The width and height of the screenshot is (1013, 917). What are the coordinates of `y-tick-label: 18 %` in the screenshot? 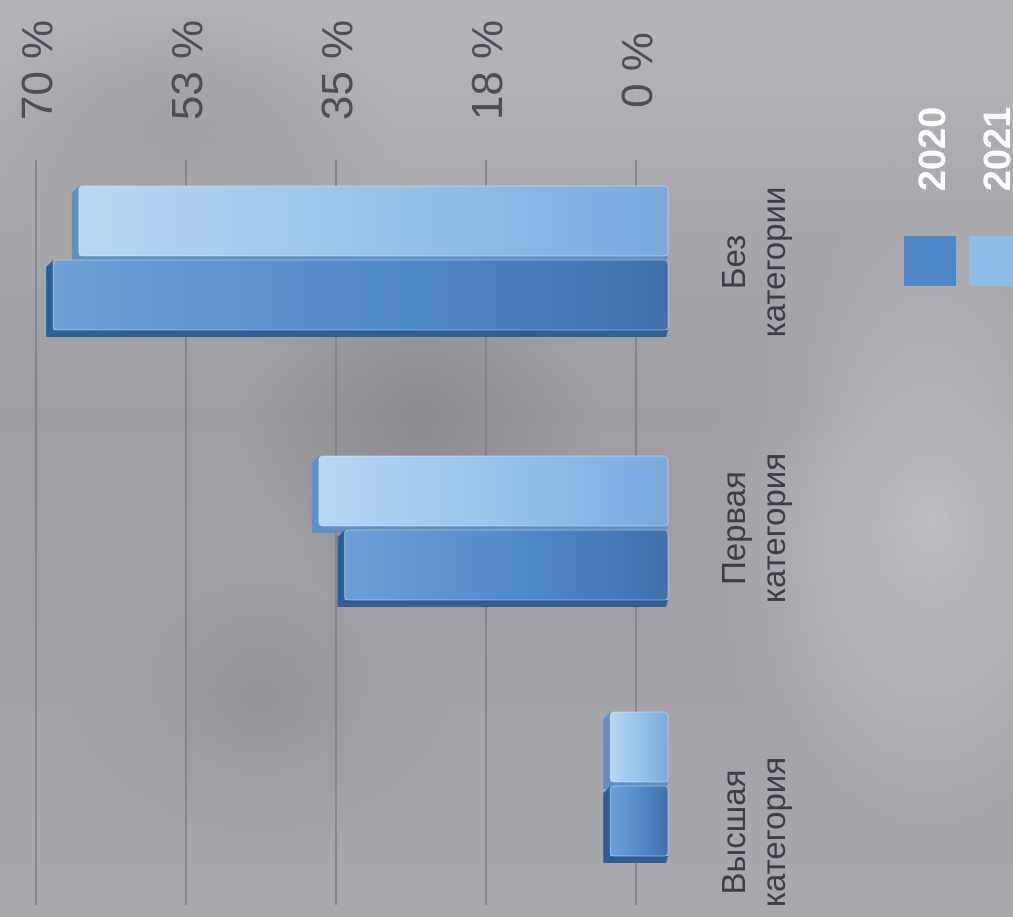 It's located at (487, 70).